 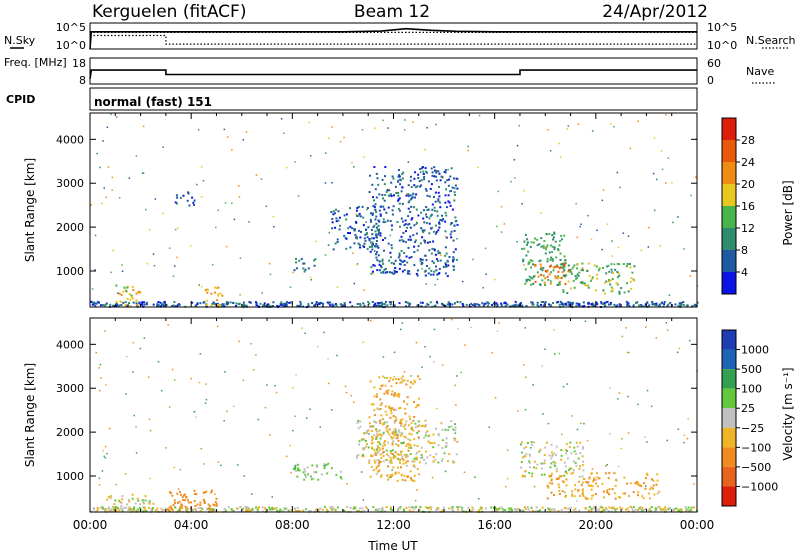 I want to click on colorbar-tick-label: 8, so click(x=744, y=250).